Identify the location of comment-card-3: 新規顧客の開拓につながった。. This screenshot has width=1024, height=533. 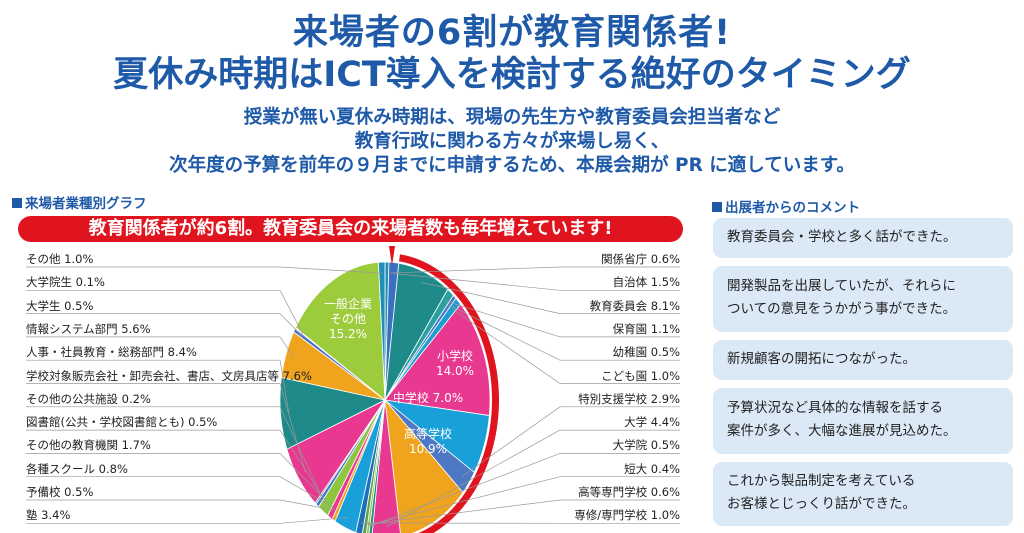
(863, 360).